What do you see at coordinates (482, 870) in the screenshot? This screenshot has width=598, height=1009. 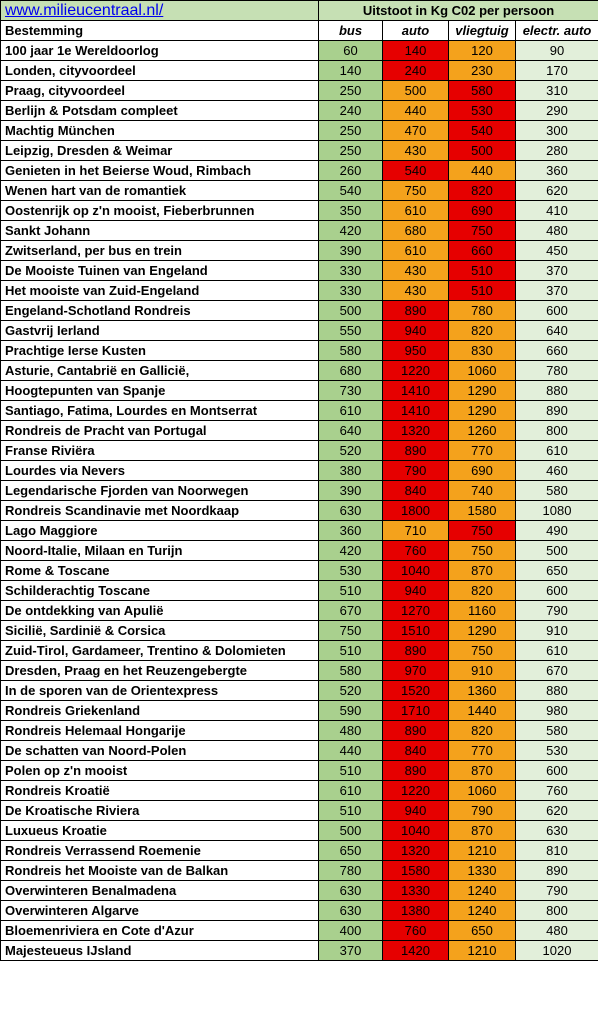 I see `emission-cell: 1330` at bounding box center [482, 870].